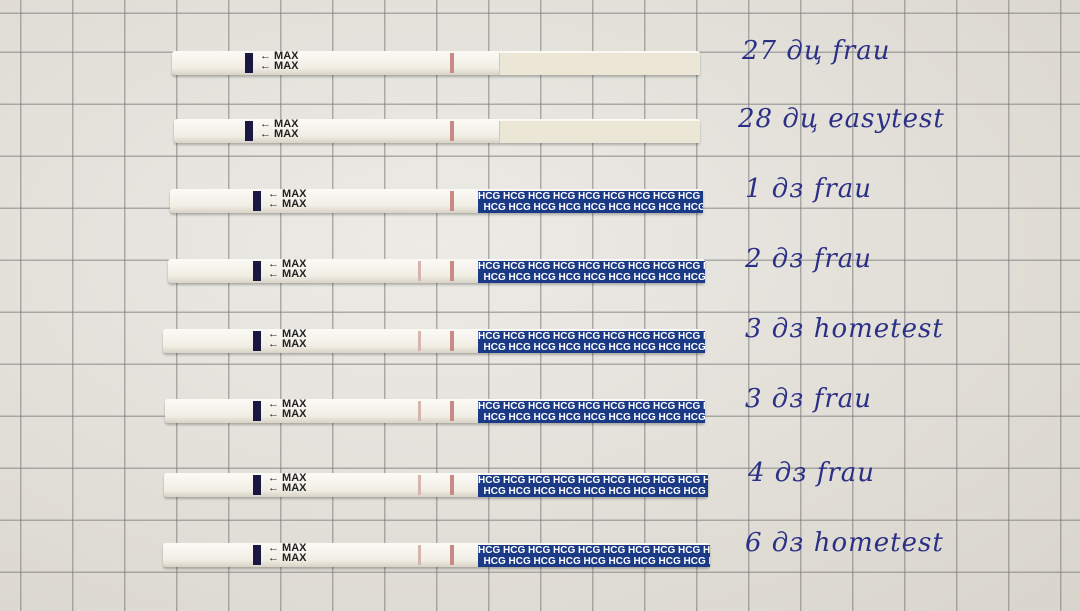 The height and width of the screenshot is (611, 1080). I want to click on test-strip-row: ← MAX ← MAX 27 дц frau, so click(540, 57).